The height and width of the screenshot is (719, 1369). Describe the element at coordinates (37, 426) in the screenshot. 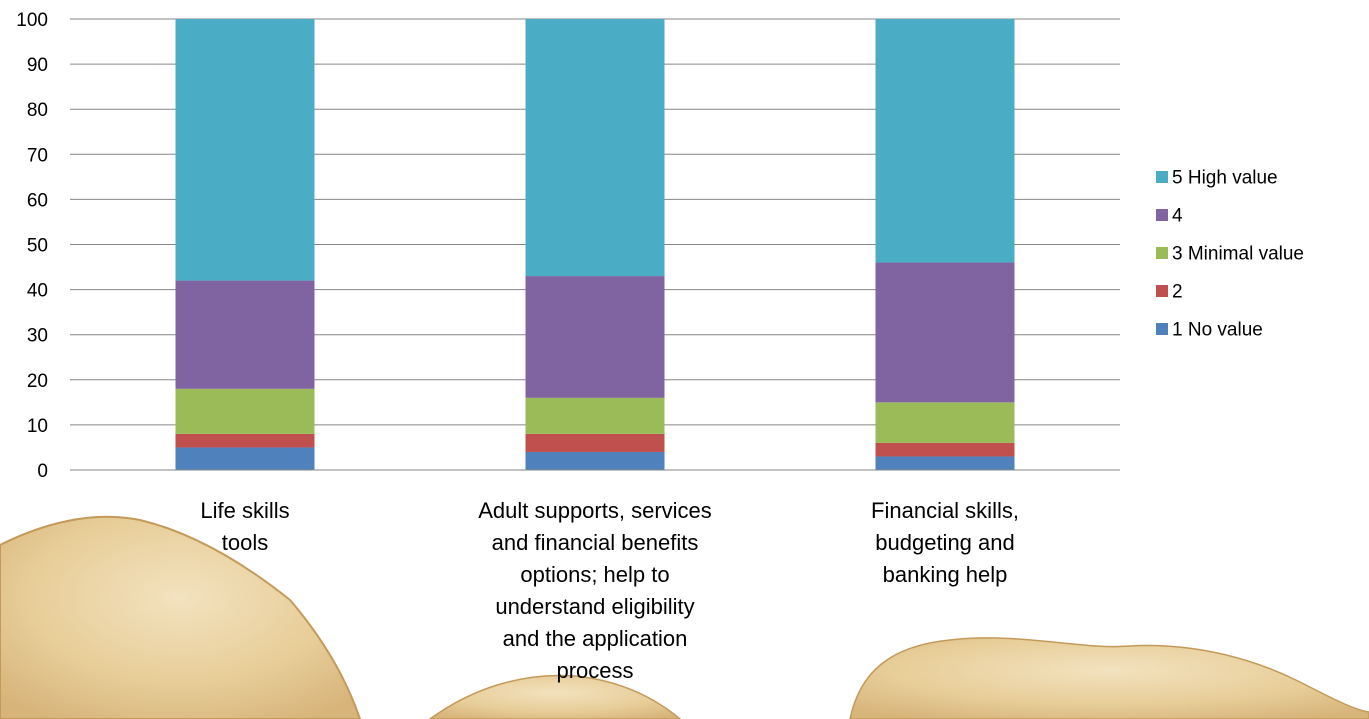

I see `y-tick-label: 10` at that location.